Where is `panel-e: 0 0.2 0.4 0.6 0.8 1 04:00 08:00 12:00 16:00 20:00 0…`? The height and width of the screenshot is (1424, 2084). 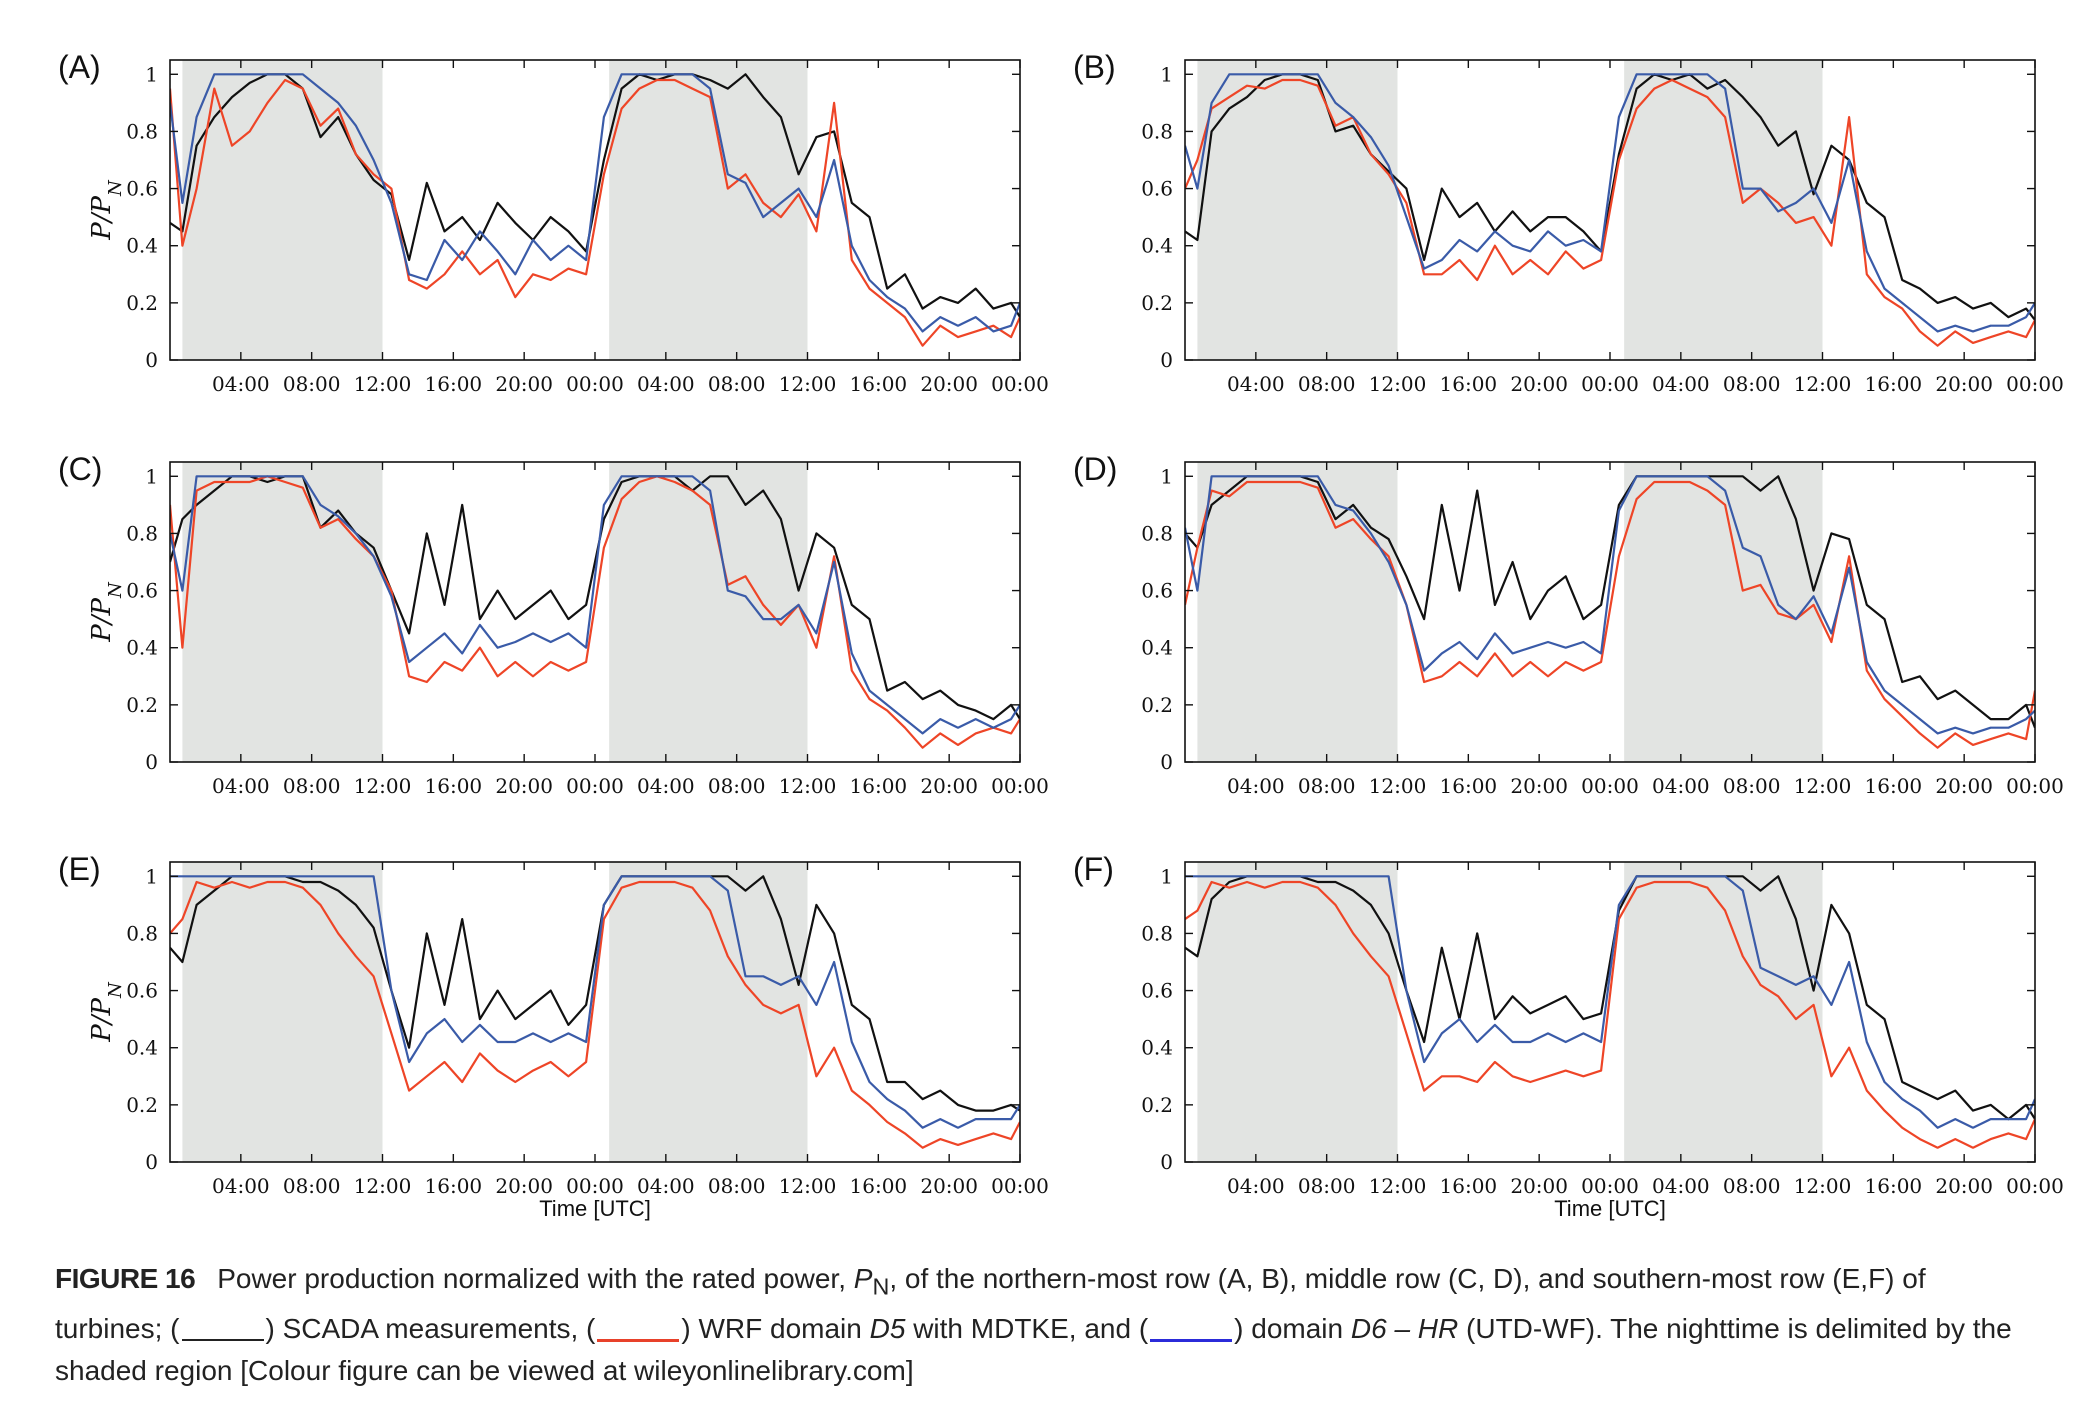
panel-e: 0 0.2 0.4 0.6 0.8 1 04:00 08:00 12:00 16:00 20:00 0… is located at coordinates (553, 1036).